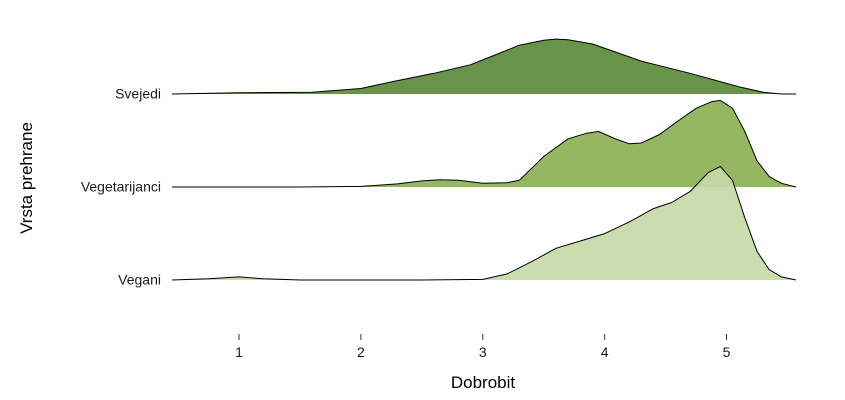 The height and width of the screenshot is (400, 845). I want to click on x-tick-label: 2, so click(361, 352).